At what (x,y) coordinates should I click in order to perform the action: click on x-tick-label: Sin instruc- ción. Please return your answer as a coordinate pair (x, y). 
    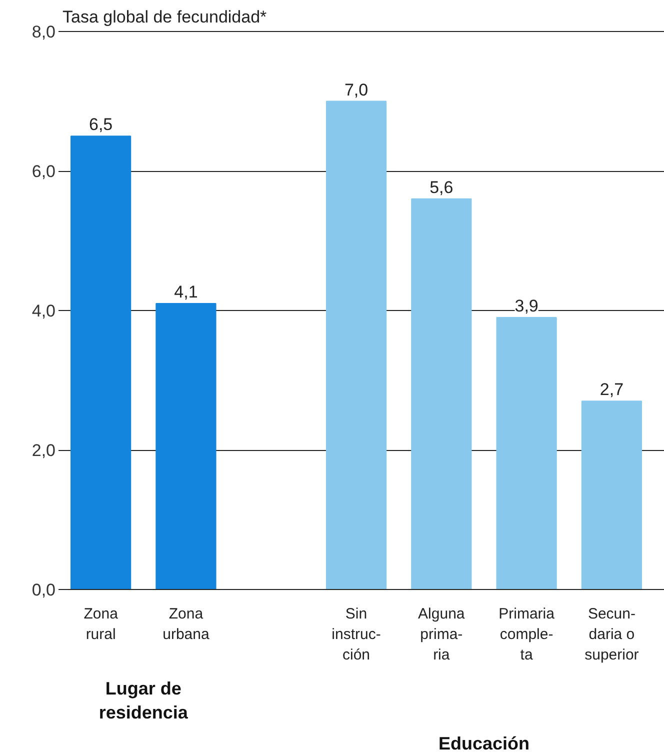
    Looking at the image, I should click on (356, 635).